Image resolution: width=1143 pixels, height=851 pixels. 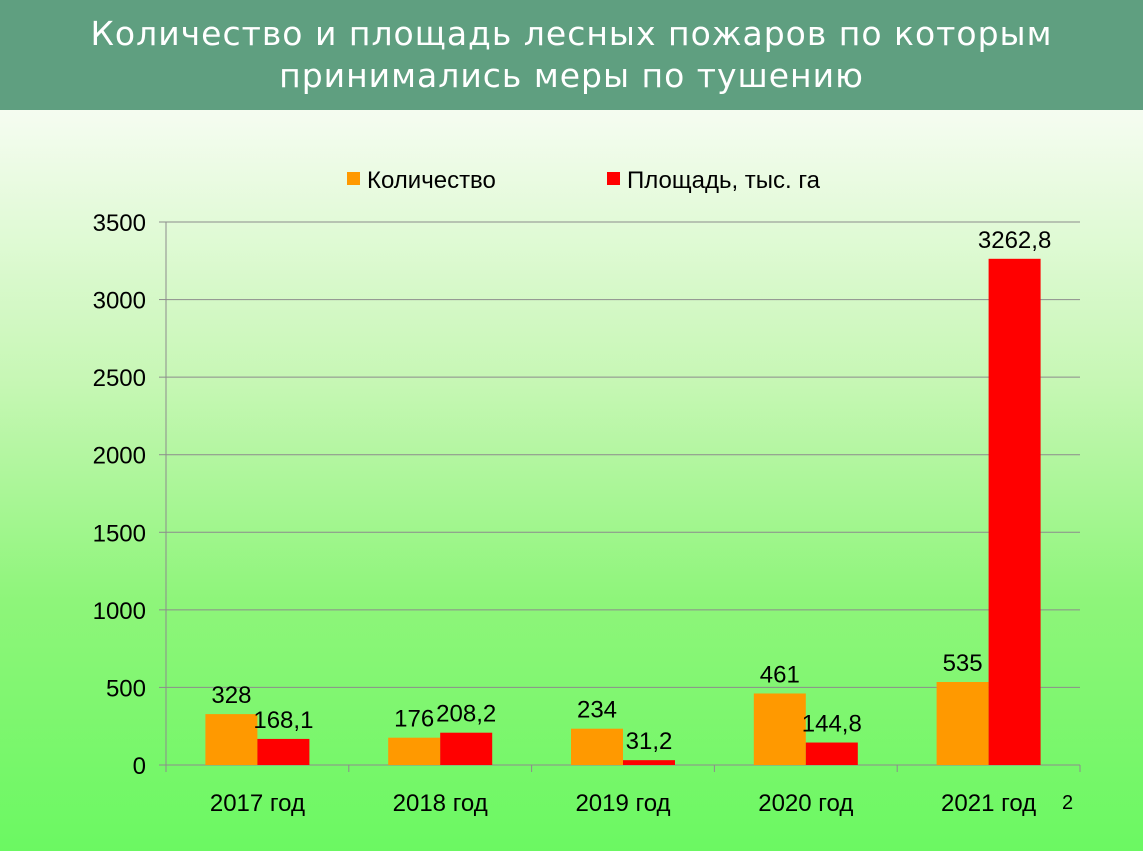 I want to click on y-tick-label: 0, so click(x=139, y=766).